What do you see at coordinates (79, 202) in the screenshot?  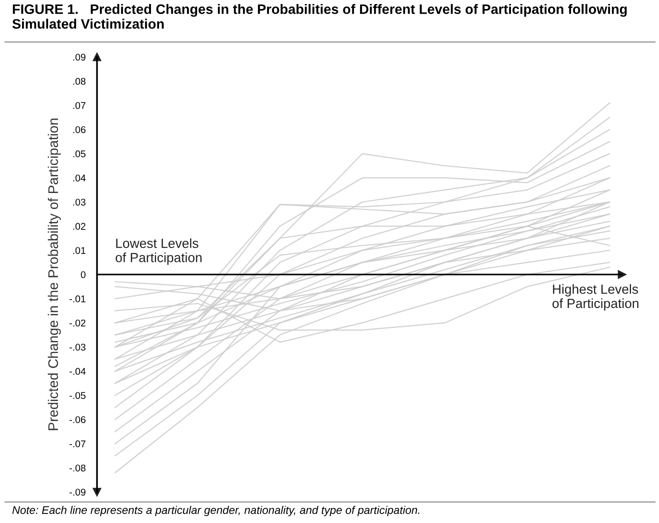 I see `y-tick-label: .03` at bounding box center [79, 202].